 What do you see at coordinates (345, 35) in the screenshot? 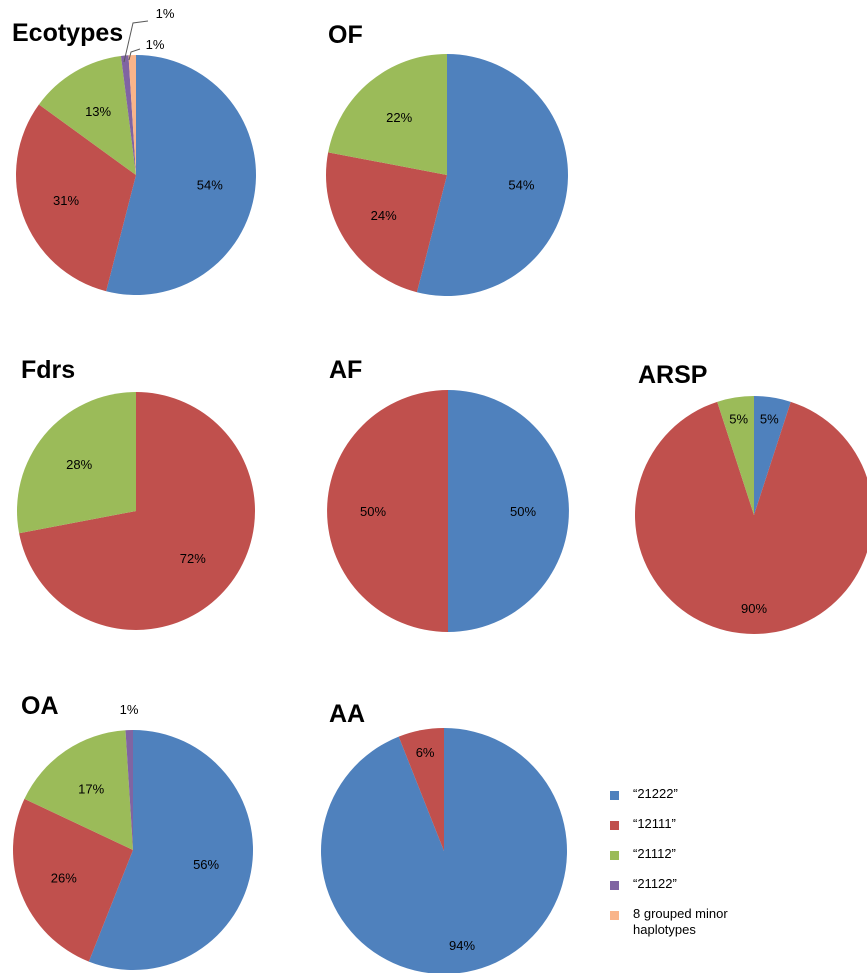
I see `chart-title-of: OF` at bounding box center [345, 35].